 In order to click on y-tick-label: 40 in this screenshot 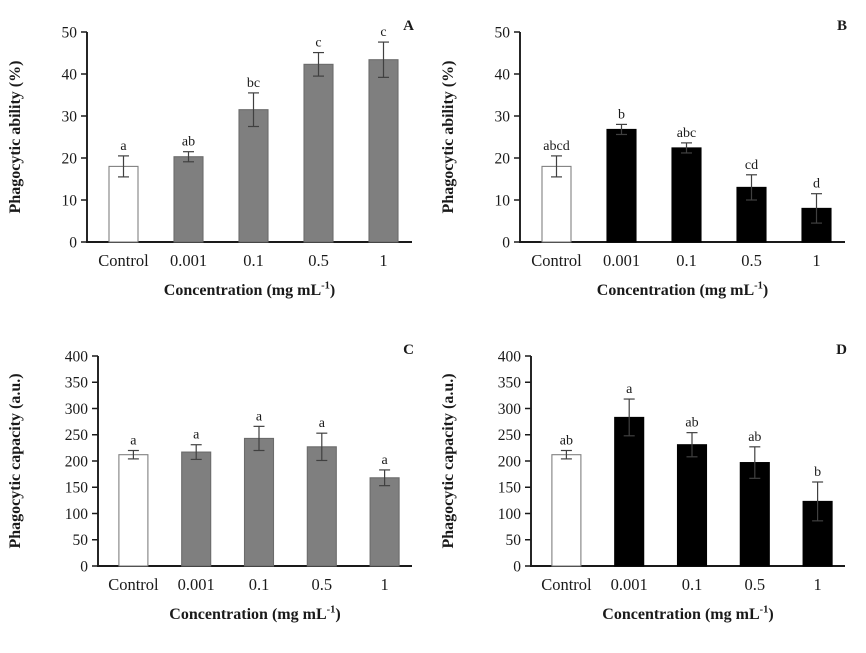, I will do `click(503, 74)`.